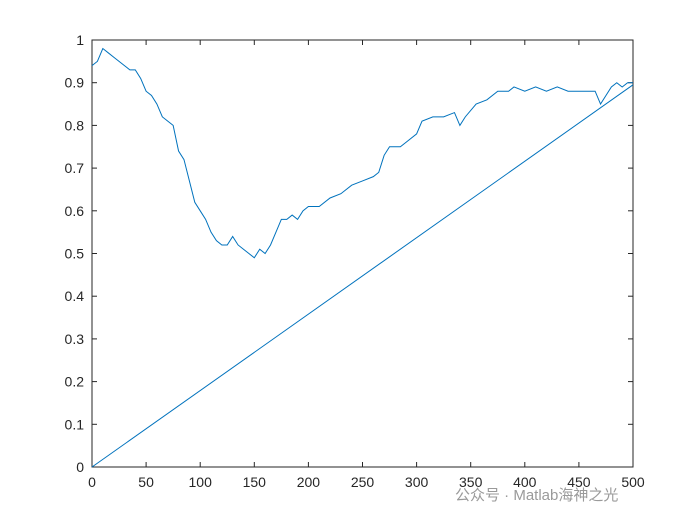 Image resolution: width=700 pixels, height=525 pixels. What do you see at coordinates (75, 125) in the screenshot?
I see `y-tick-label: 0.8` at bounding box center [75, 125].